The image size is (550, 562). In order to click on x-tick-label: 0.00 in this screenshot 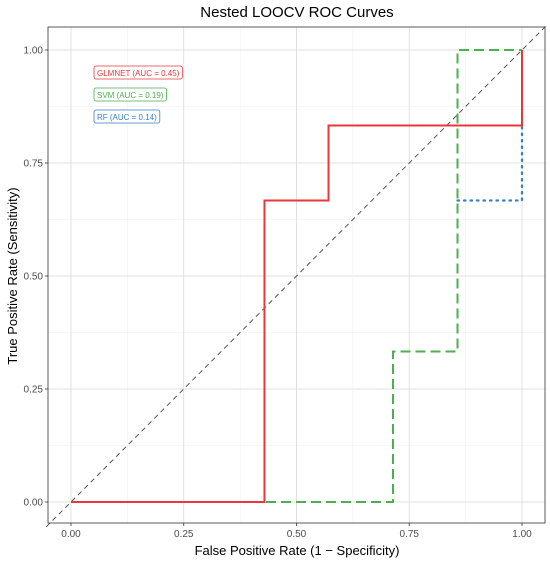, I will do `click(71, 534)`.